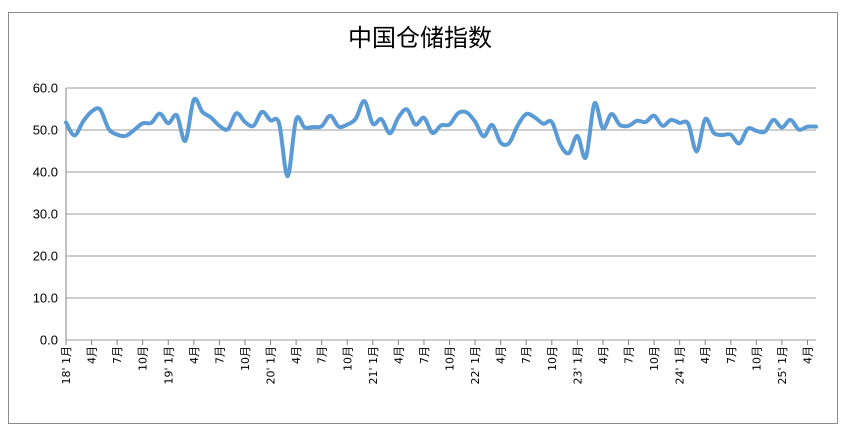 This screenshot has width=854, height=439. I want to click on x-tick-label: 22' 1月, so click(475, 365).